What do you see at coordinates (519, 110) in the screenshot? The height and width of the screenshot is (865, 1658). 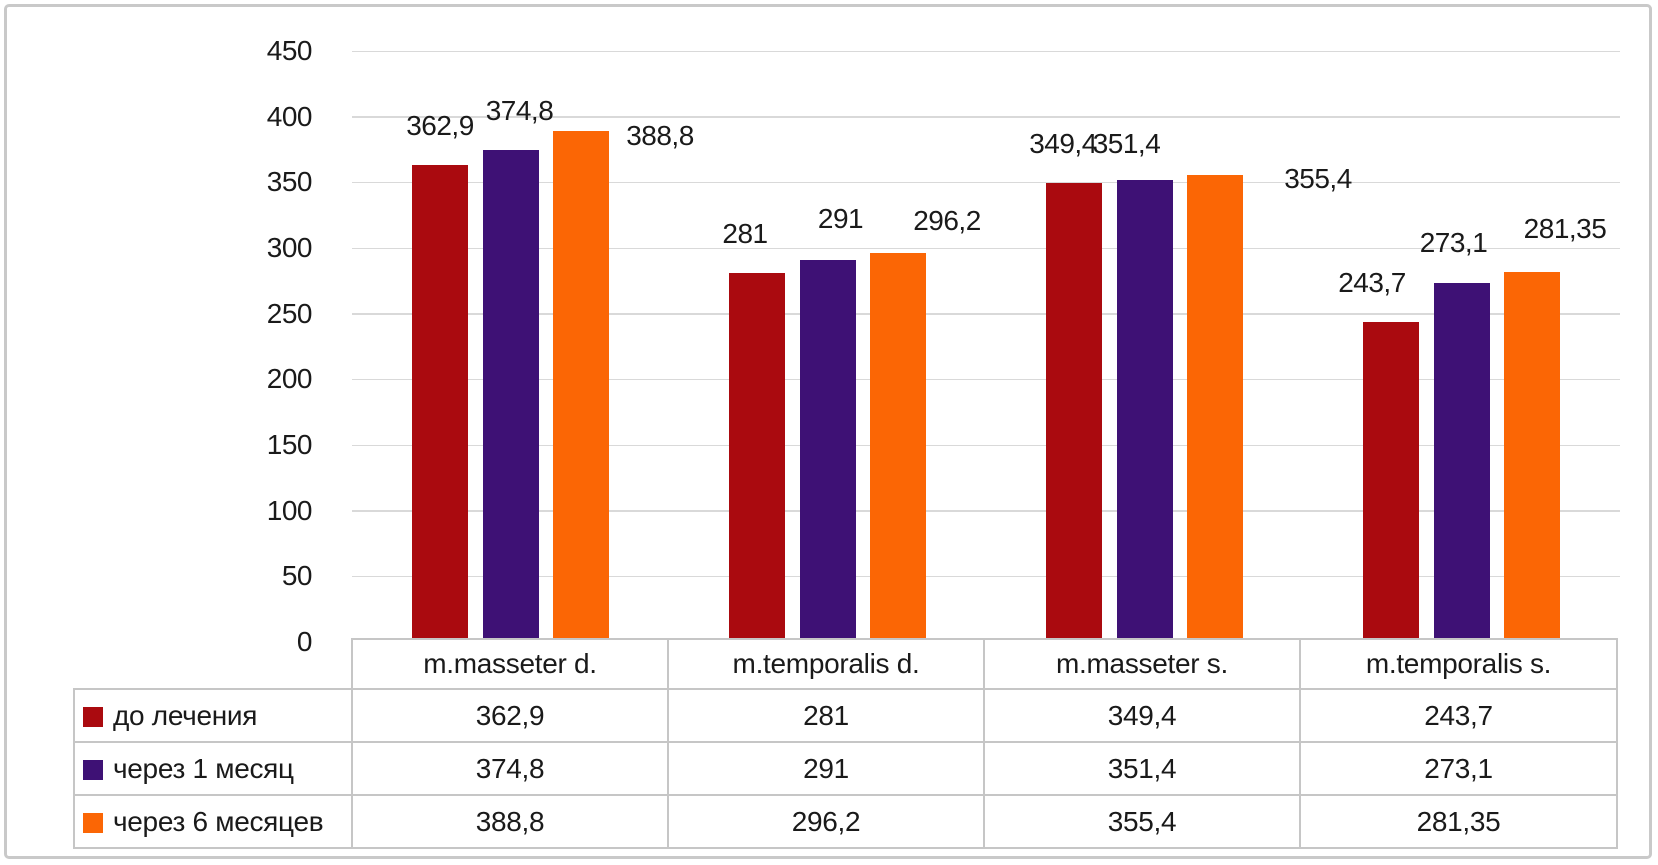 I see `bar-value-label: 374,8` at bounding box center [519, 110].